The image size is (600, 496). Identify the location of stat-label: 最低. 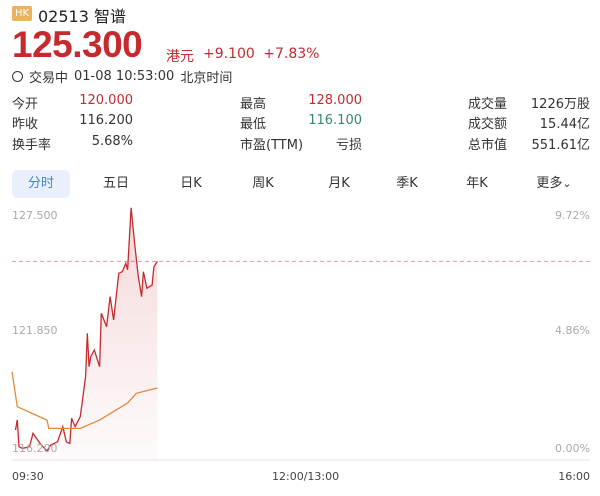
(253, 124).